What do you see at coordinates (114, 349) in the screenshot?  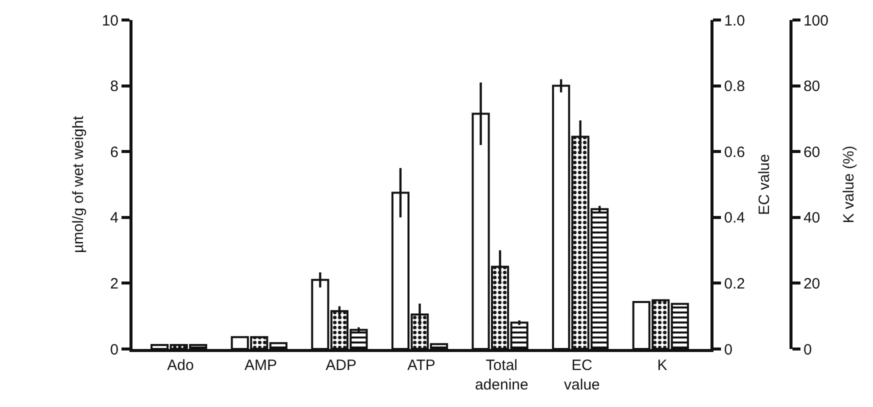 I see `y-tick-label: 0` at bounding box center [114, 349].